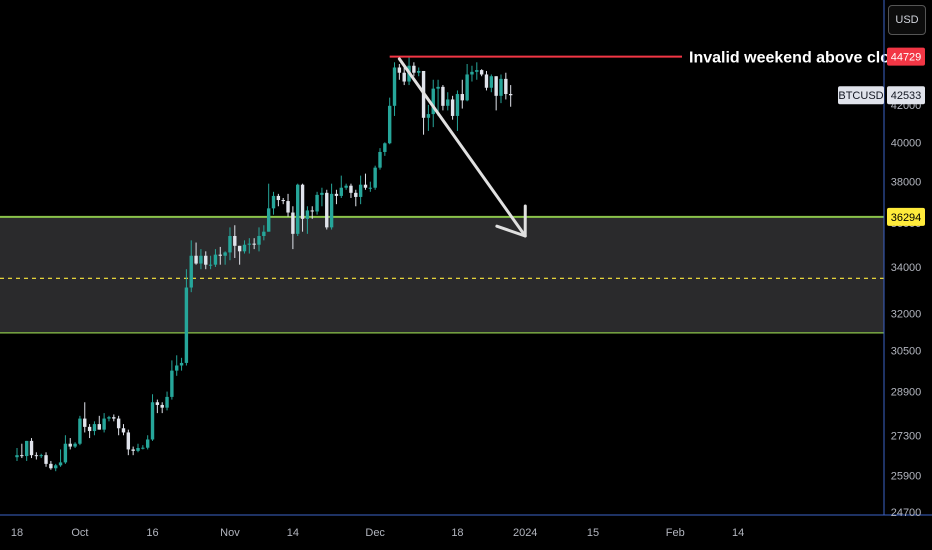 The width and height of the screenshot is (932, 550). I want to click on time-tick-label: 2024, so click(525, 533).